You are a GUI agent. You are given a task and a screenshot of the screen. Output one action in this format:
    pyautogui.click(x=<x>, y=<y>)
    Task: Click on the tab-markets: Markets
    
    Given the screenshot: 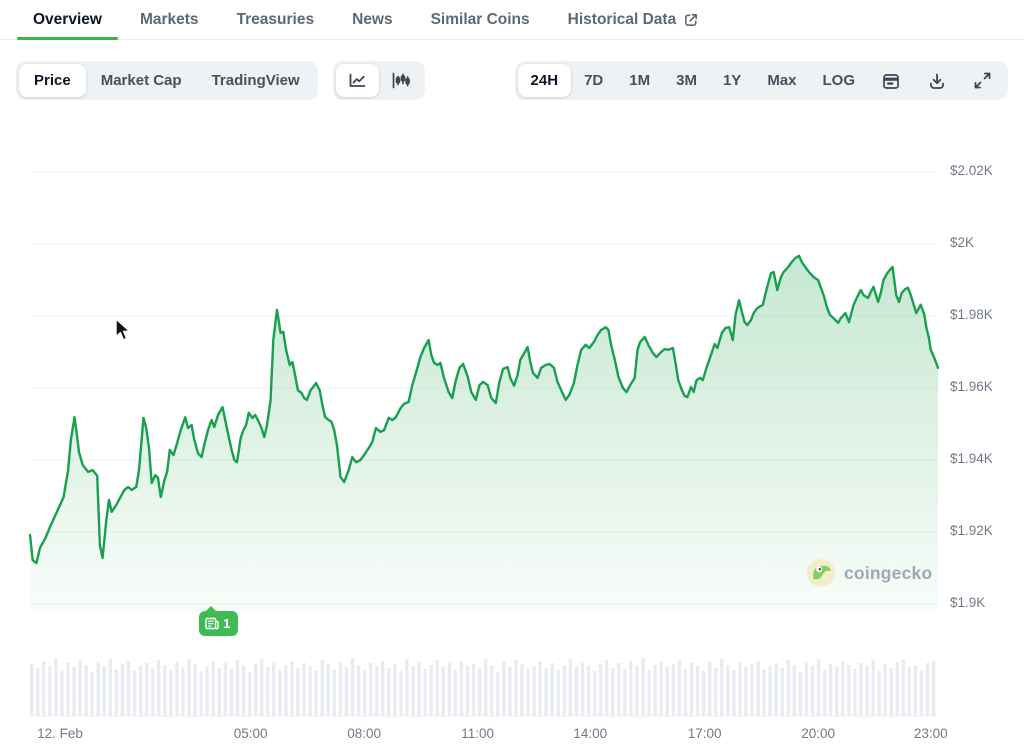 What is the action you would take?
    pyautogui.click(x=169, y=19)
    